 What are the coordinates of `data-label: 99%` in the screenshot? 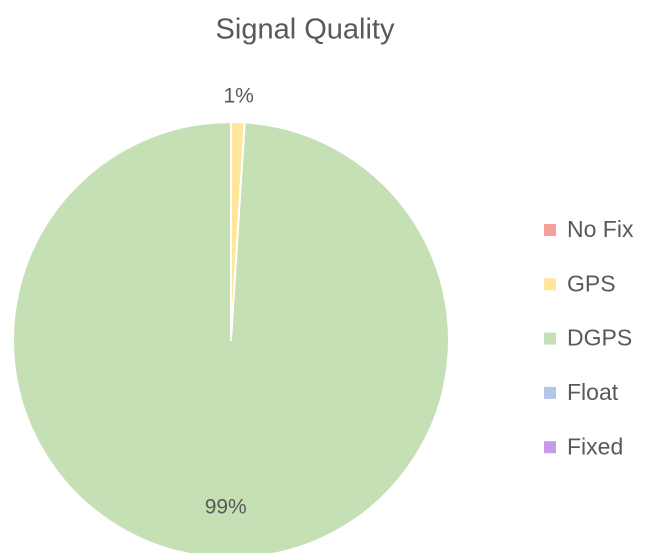 It's located at (226, 506).